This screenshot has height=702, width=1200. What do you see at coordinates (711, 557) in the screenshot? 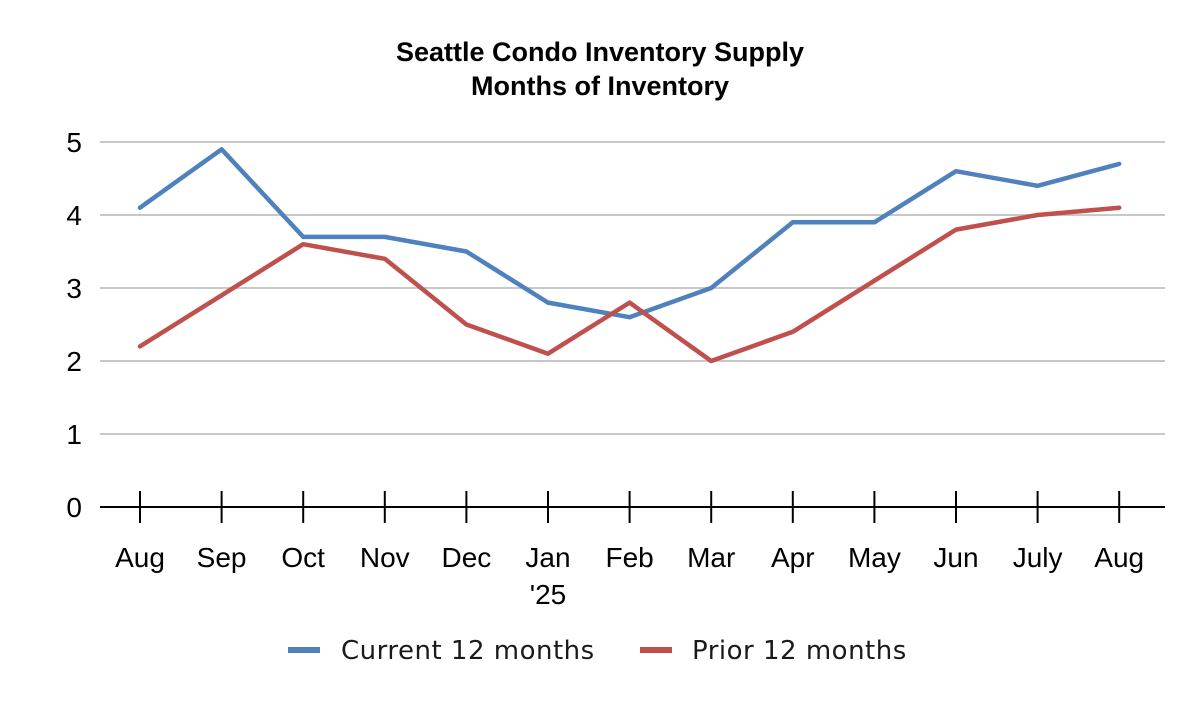
I see `x-tick-label: Mar` at bounding box center [711, 557].